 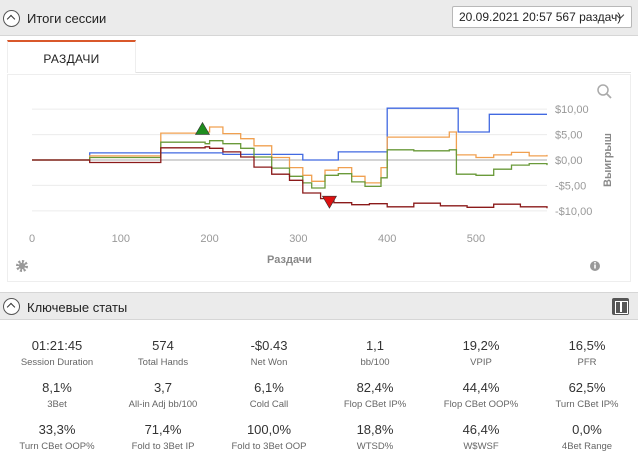 I want to click on stat-item: 71,4% Fold to 3Bet IP, so click(x=163, y=437).